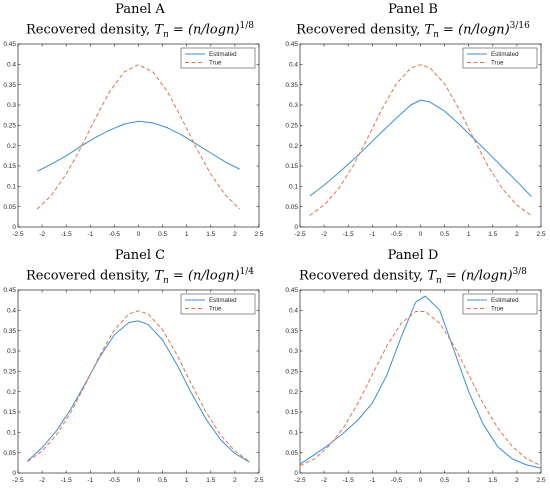  Describe the element at coordinates (258, 480) in the screenshot. I see `panel-c-x-tick-label: 2.5` at that location.